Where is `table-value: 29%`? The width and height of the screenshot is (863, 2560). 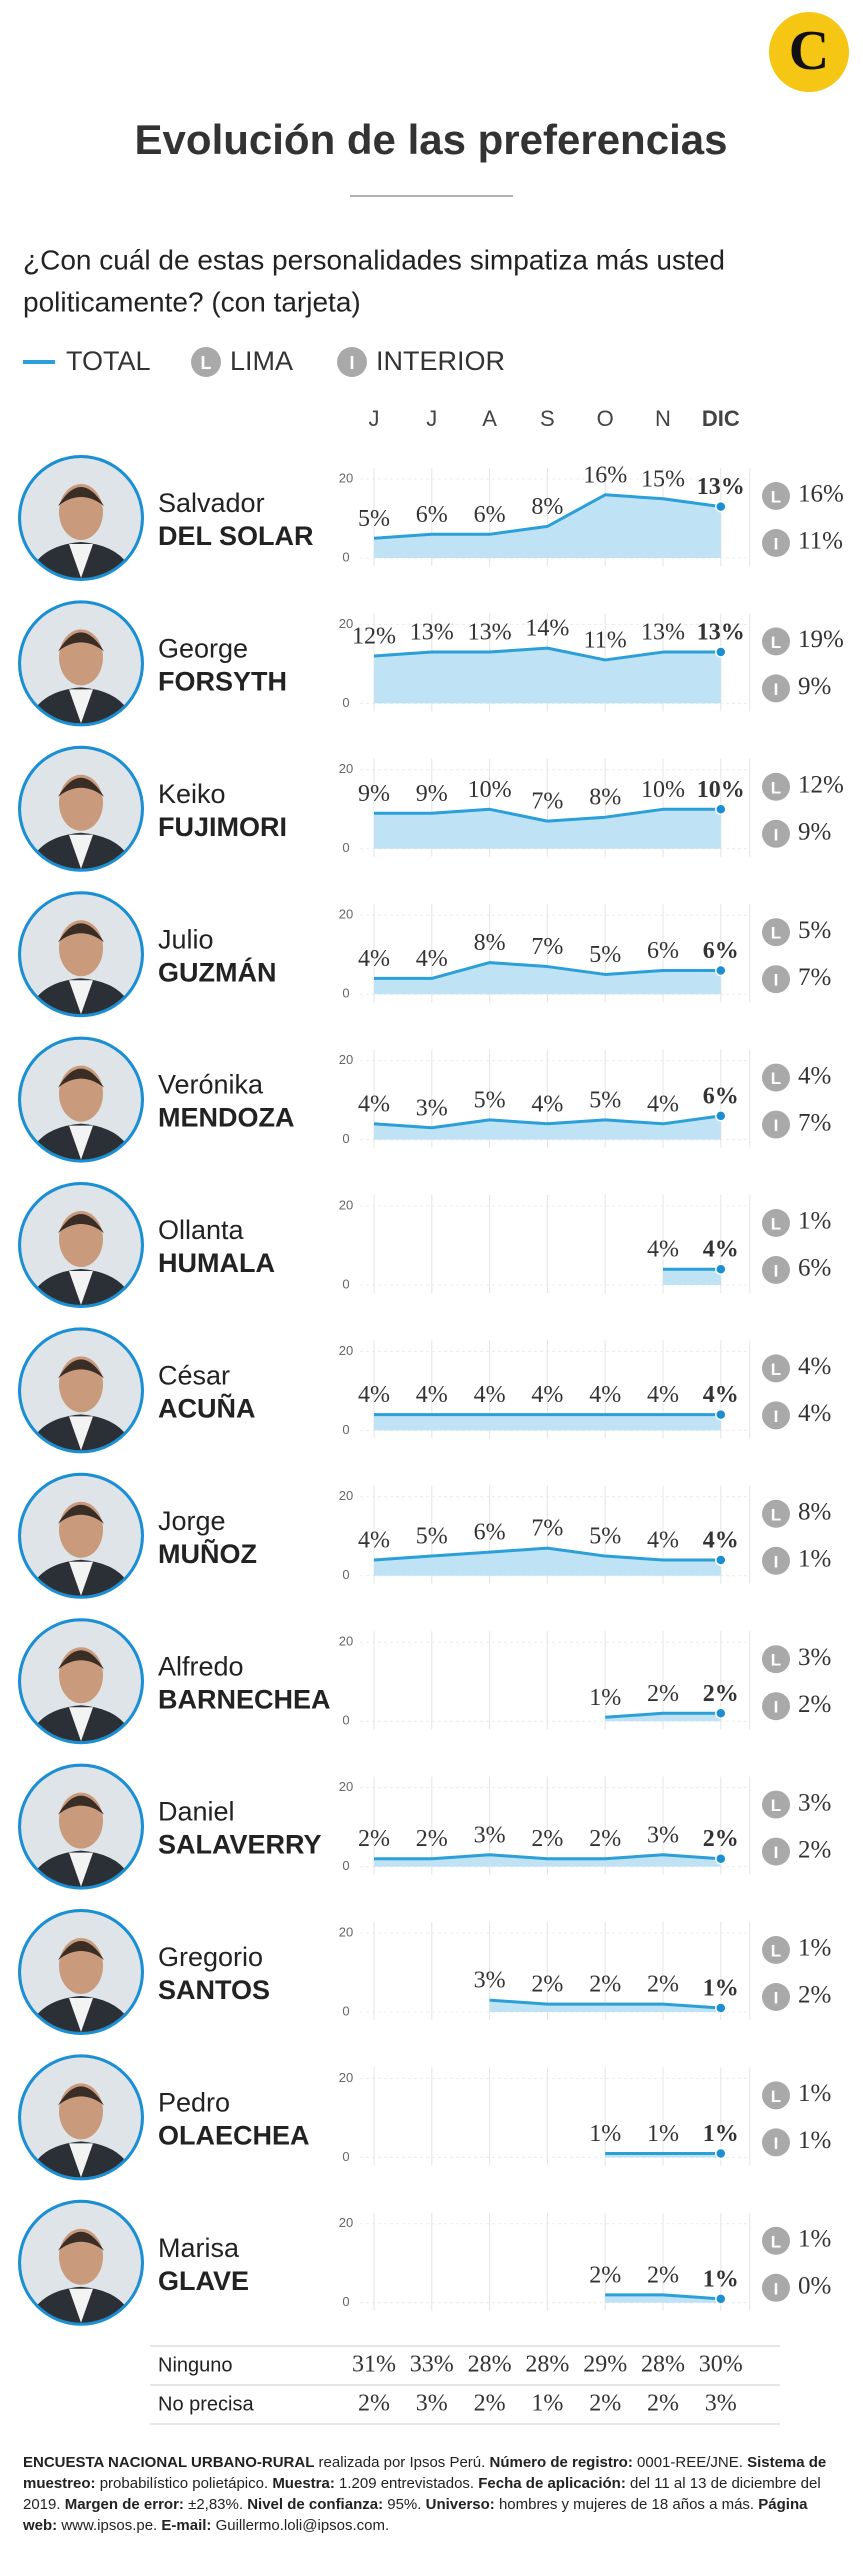
table-value: 29% is located at coordinates (605, 2365).